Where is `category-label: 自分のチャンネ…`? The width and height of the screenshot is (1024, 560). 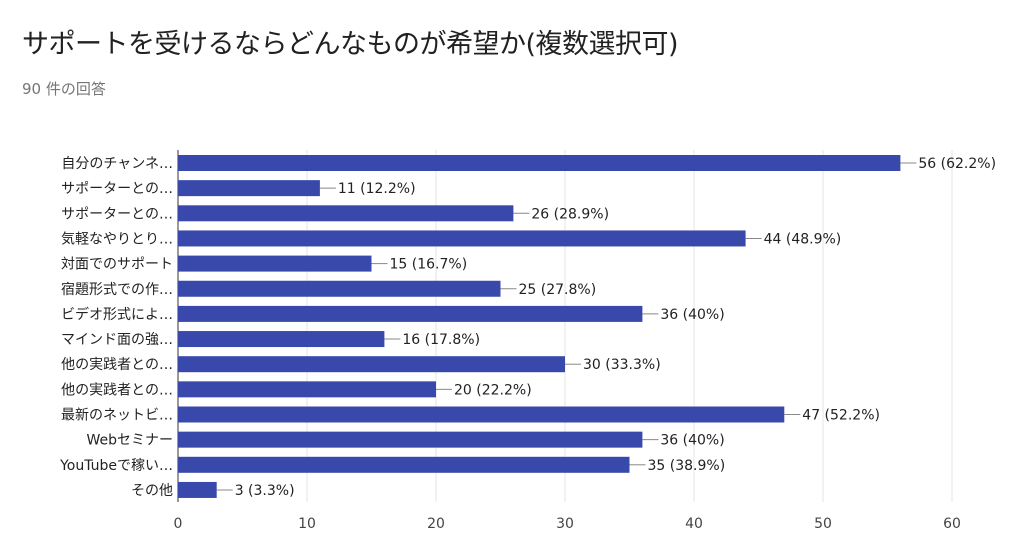
category-label: 自分のチャンネ… is located at coordinates (117, 164).